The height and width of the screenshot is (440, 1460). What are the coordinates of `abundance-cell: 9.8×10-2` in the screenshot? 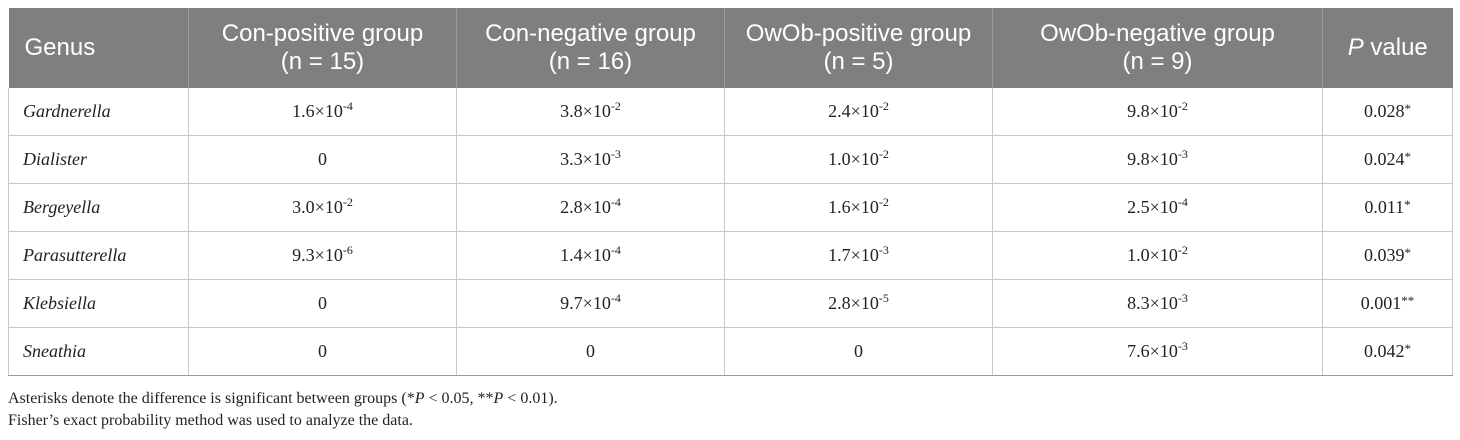 It's located at (1157, 112).